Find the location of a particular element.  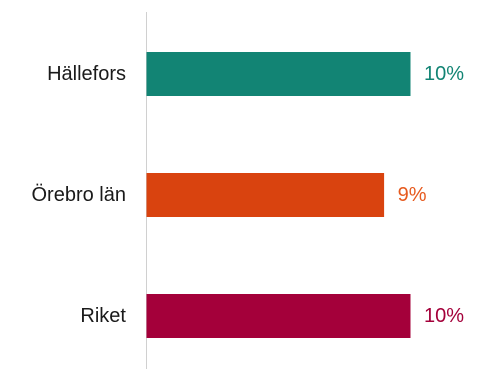

value-label-2: 9% is located at coordinates (412, 195).